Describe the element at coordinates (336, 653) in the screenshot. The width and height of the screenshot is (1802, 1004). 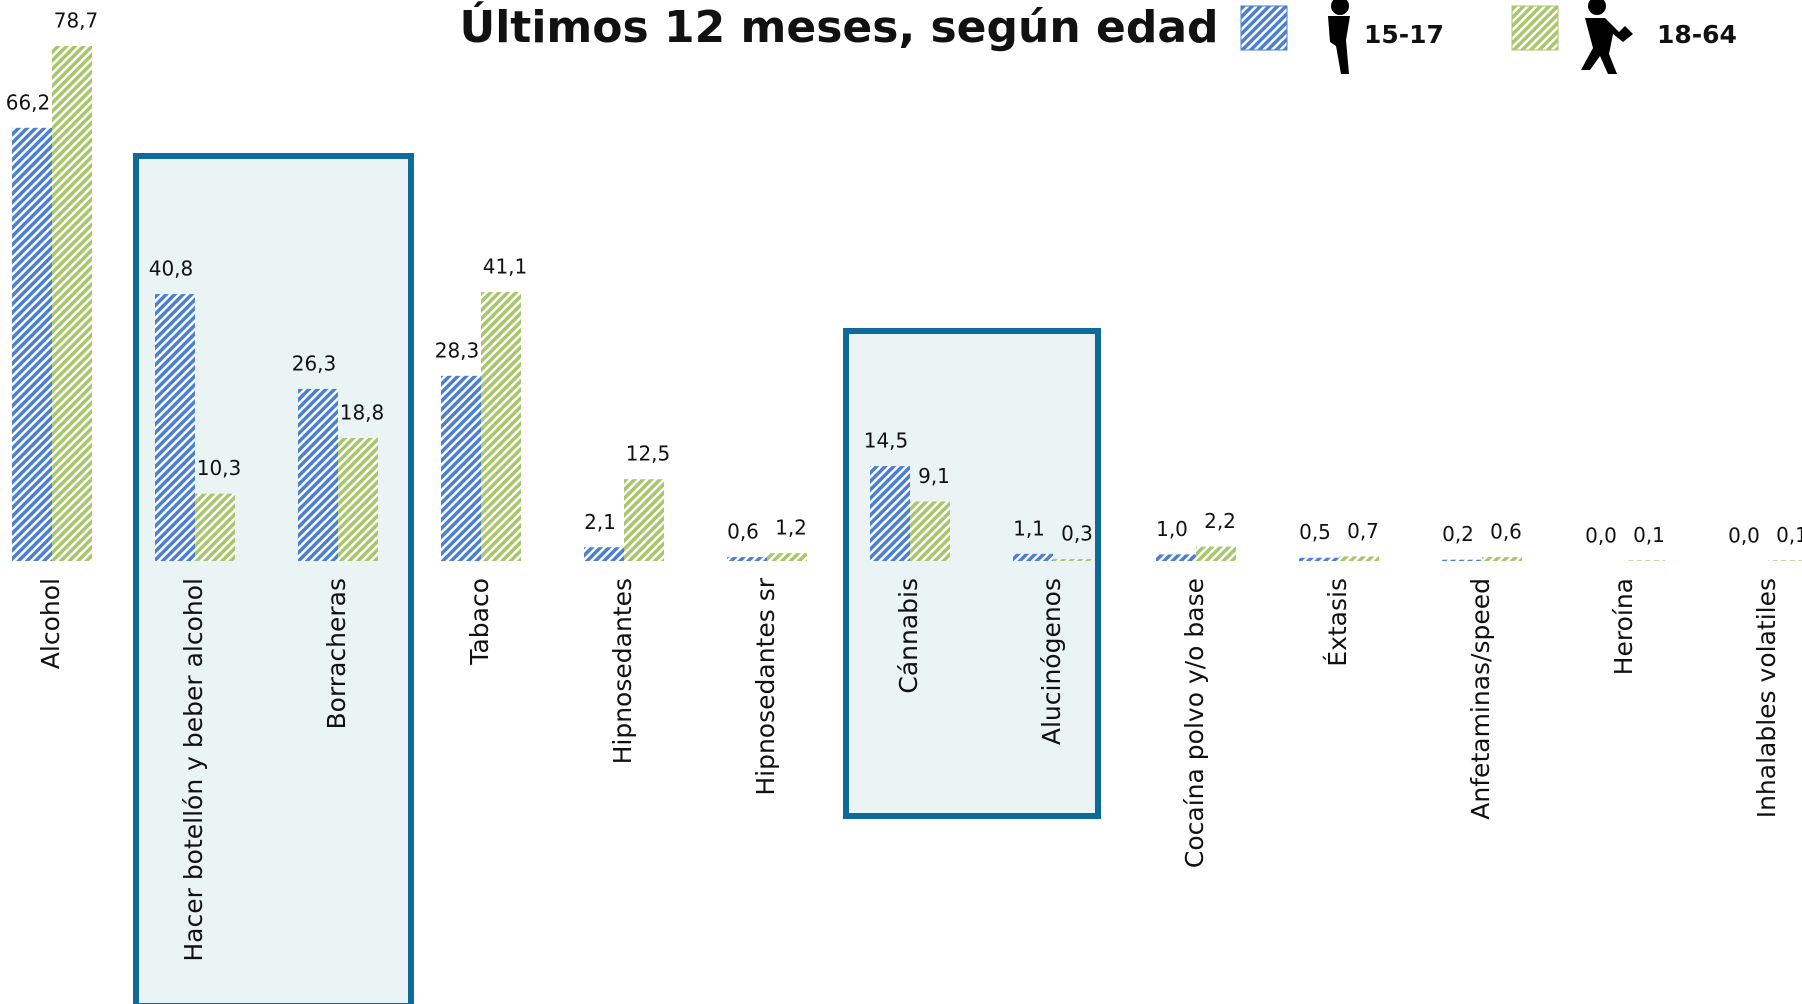
I see `x-tick-label: Borracheras` at that location.